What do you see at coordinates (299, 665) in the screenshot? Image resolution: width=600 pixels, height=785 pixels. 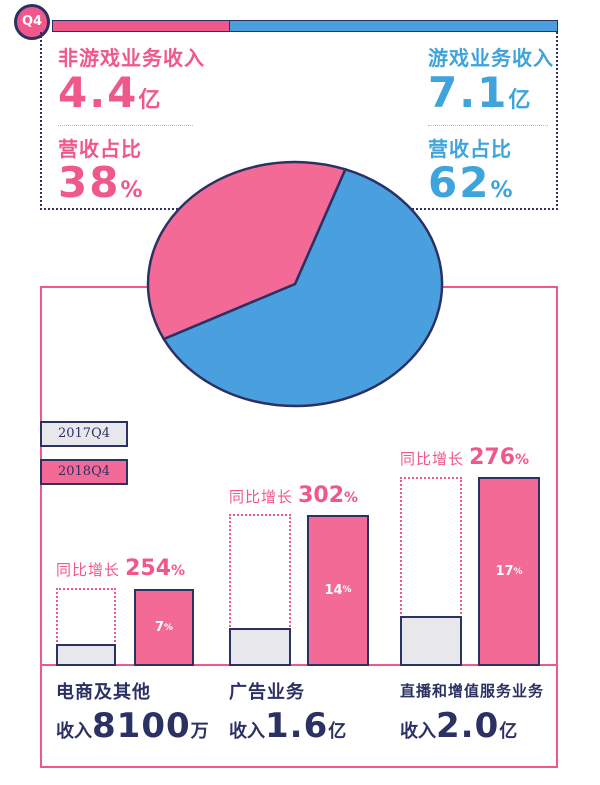 I see `segments-separator` at bounding box center [299, 665].